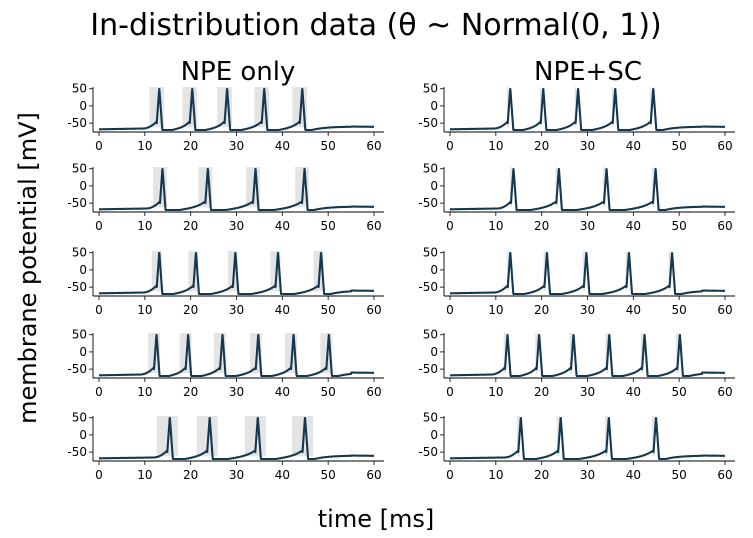  Describe the element at coordinates (588, 72) in the screenshot. I see `column-title-npe-sc: NPE+SC` at that location.